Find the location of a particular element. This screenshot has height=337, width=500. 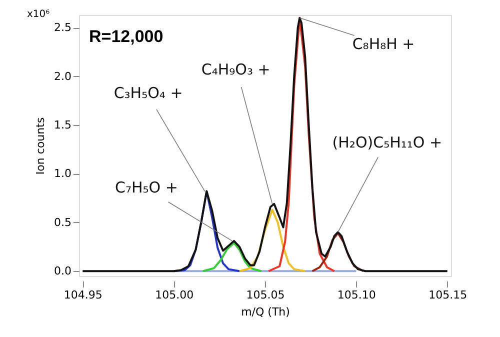

annotation: C₄H₉O₃ + is located at coordinates (235, 69).